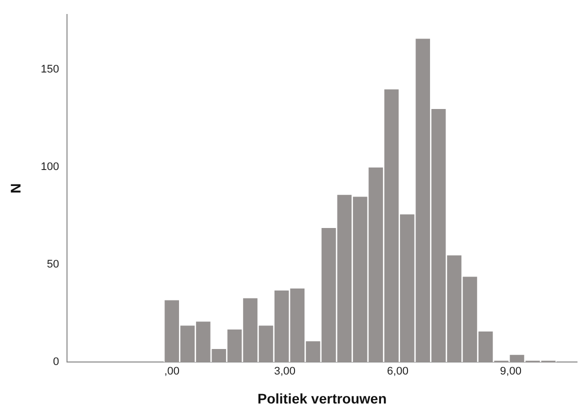  I want to click on y-tick-label: 150, so click(50, 69).